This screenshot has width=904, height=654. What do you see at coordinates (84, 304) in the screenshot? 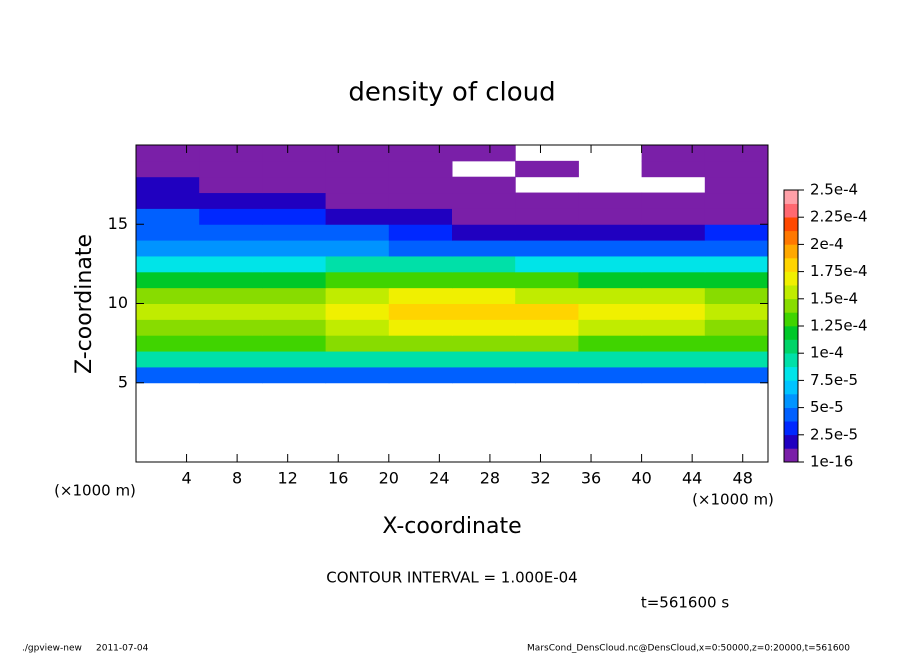
I see `y-axis-label: Z-coordinate` at bounding box center [84, 304].